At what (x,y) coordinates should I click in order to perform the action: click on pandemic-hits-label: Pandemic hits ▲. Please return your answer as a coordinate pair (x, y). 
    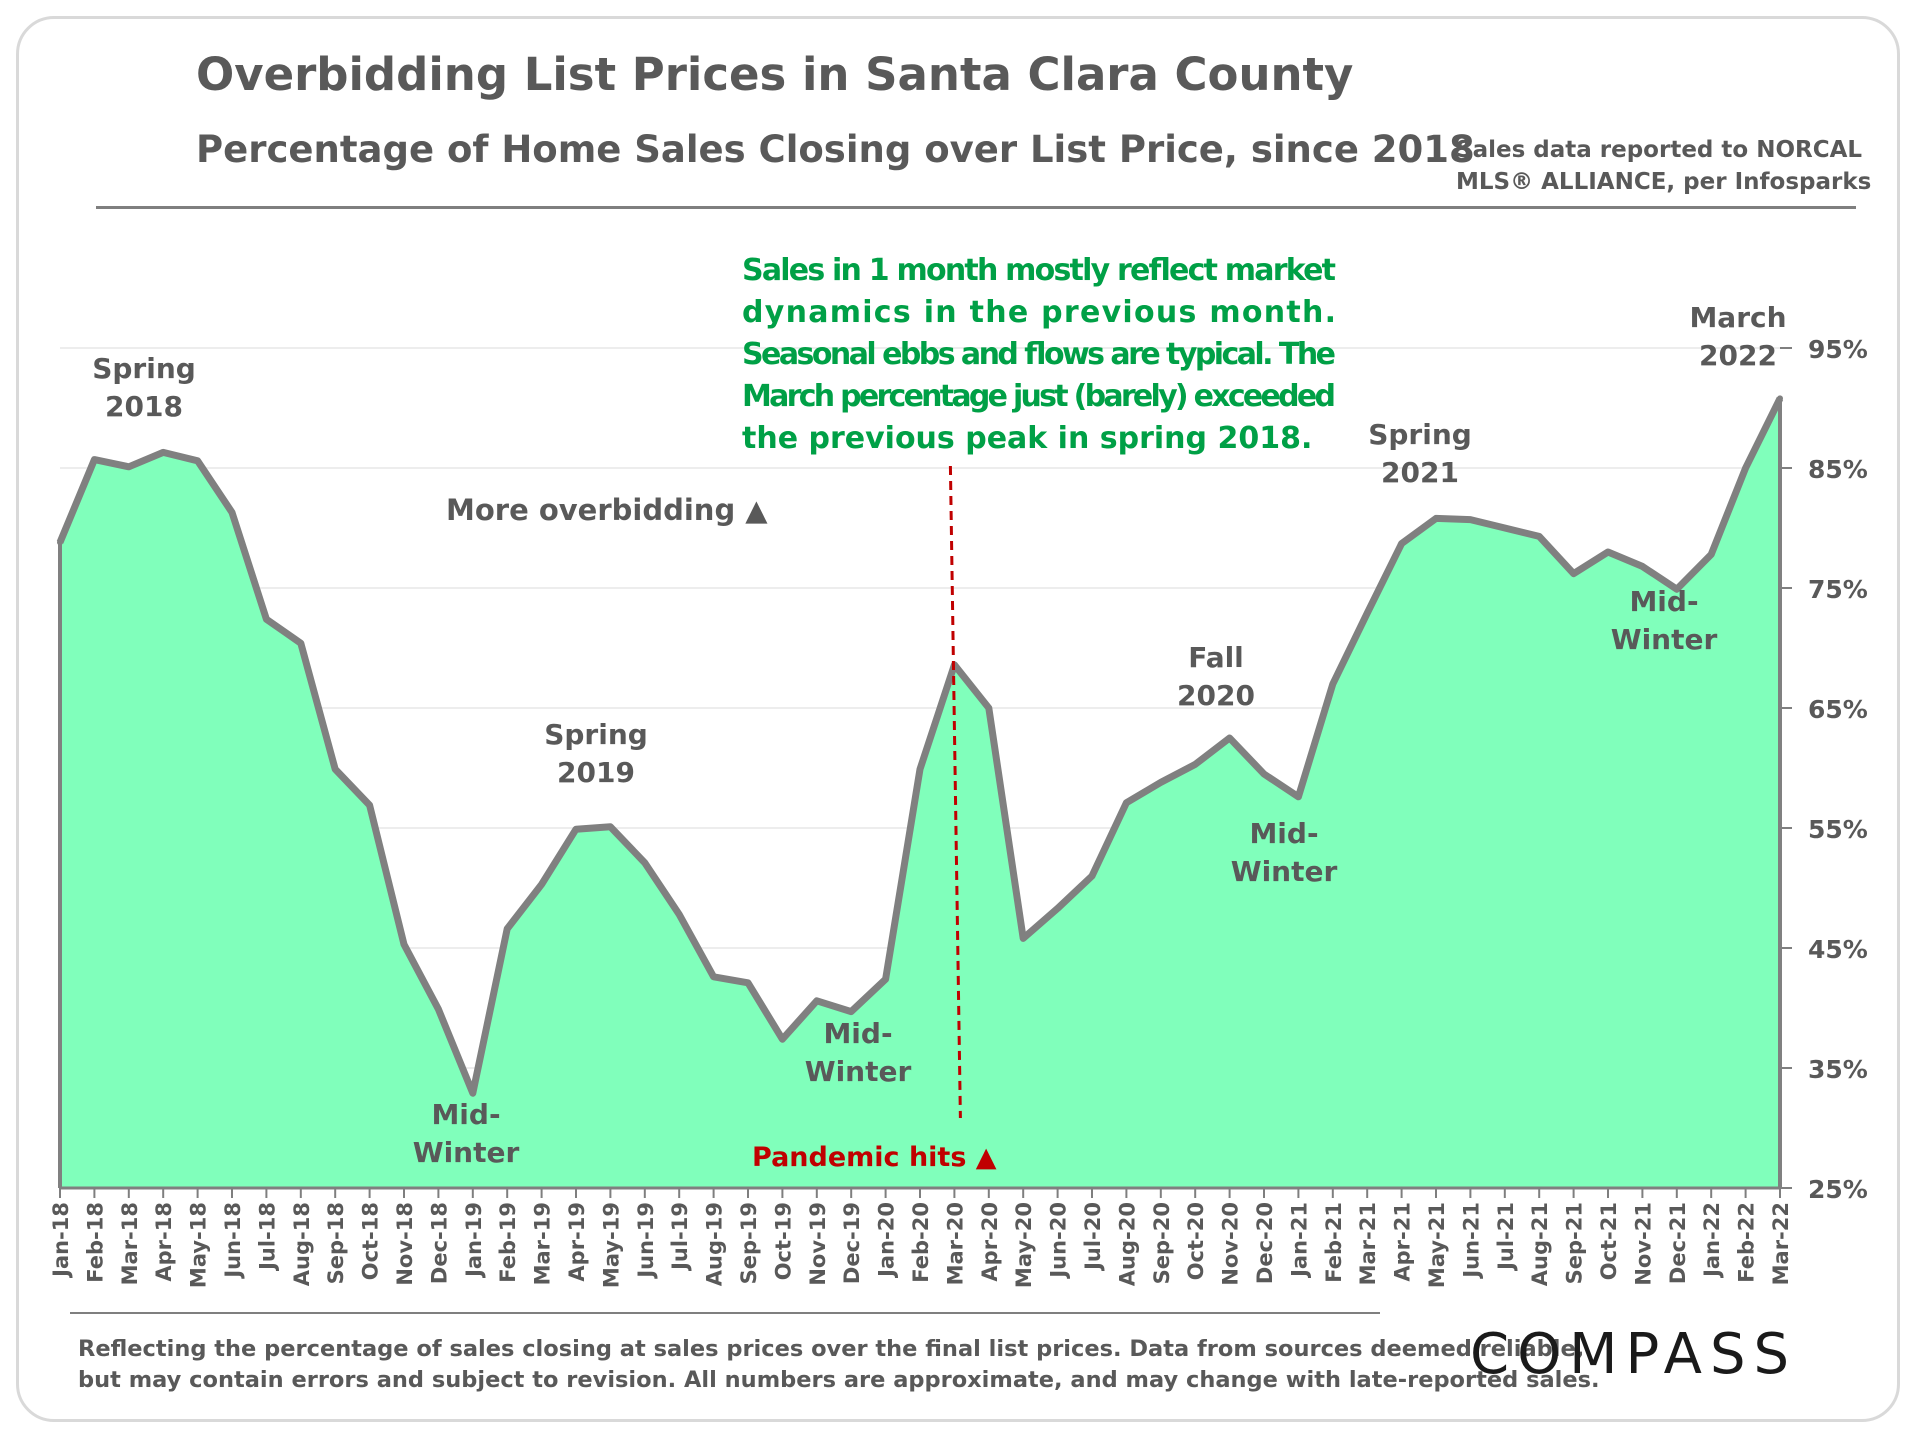
    Looking at the image, I should click on (874, 1157).